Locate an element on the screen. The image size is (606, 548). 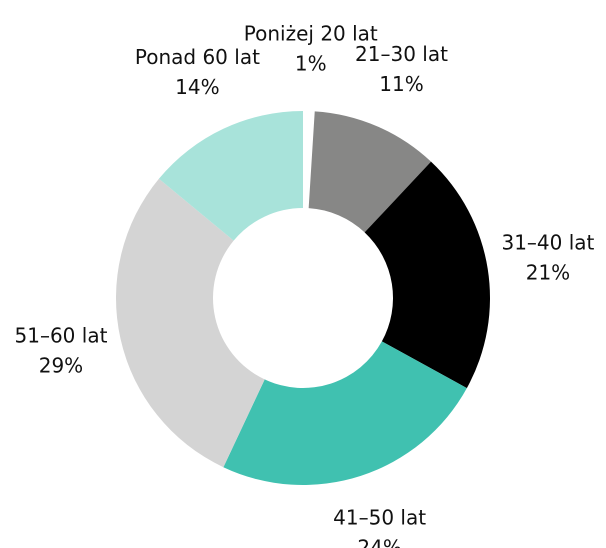
slice-label: 31–40 lat is located at coordinates (547, 243).